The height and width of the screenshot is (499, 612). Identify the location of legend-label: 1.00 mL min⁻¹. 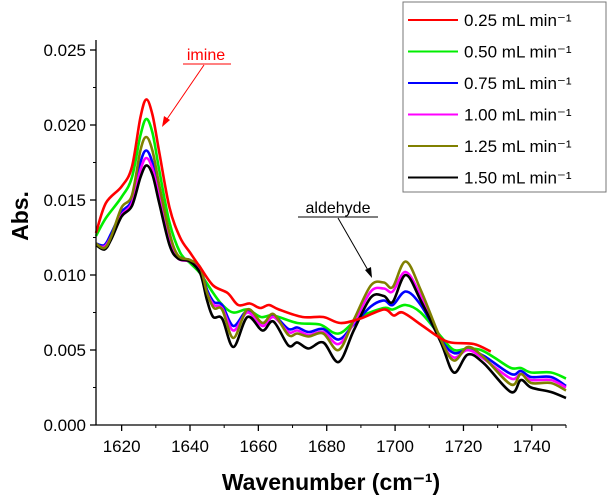
(518, 115).